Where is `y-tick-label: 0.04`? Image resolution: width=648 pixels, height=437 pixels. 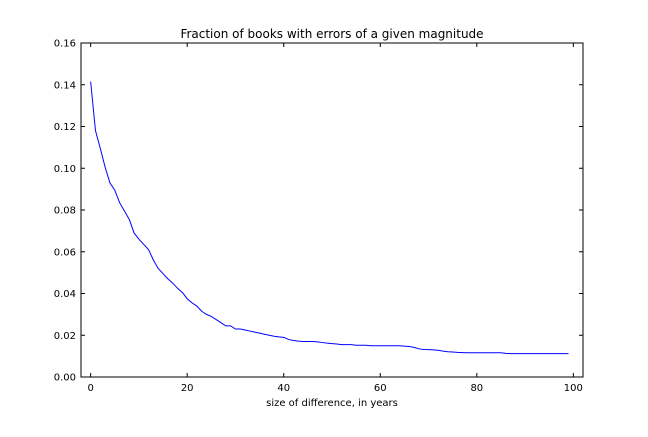
y-tick-label: 0.04 is located at coordinates (65, 294).